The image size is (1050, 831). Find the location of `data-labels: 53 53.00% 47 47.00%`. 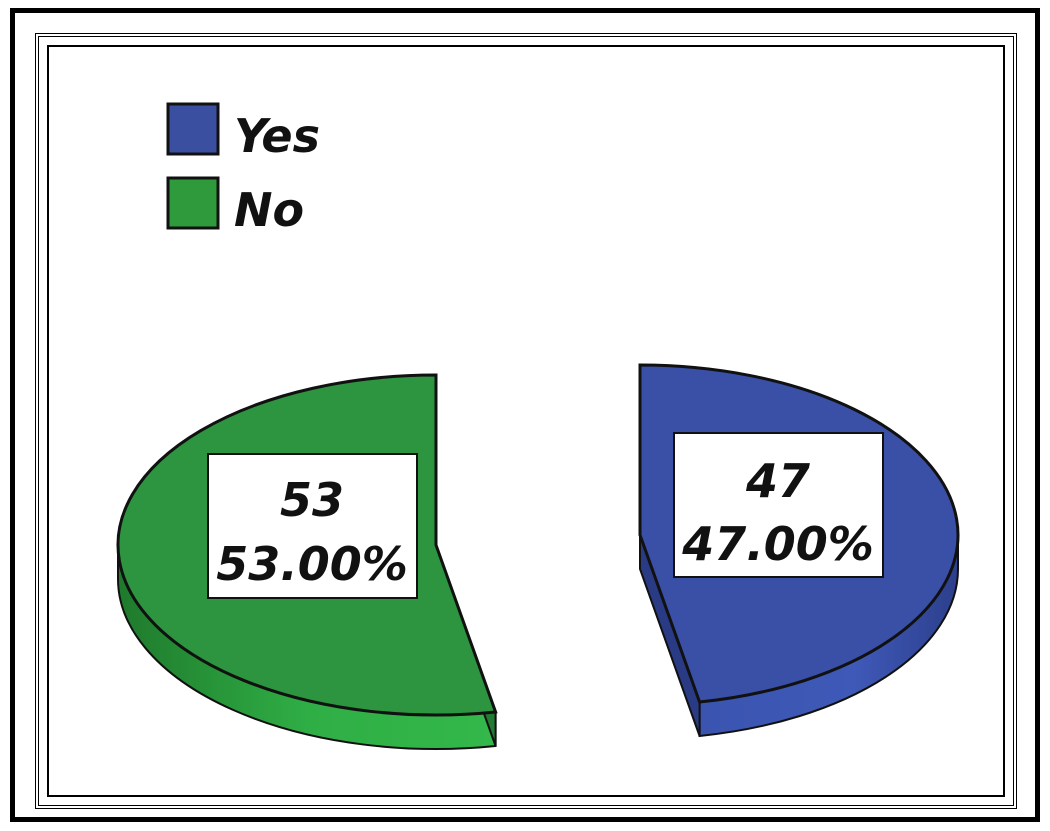

data-labels: 53 53.00% 47 47.00% is located at coordinates (545, 515).